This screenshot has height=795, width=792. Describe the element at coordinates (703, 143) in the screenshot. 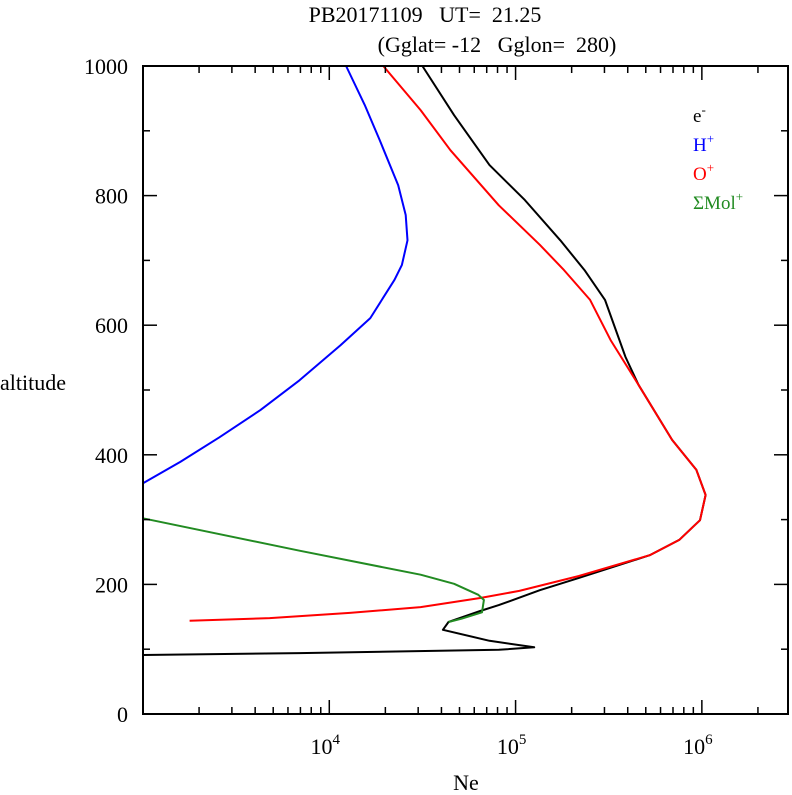

I see `legend-entry-1: H+` at that location.